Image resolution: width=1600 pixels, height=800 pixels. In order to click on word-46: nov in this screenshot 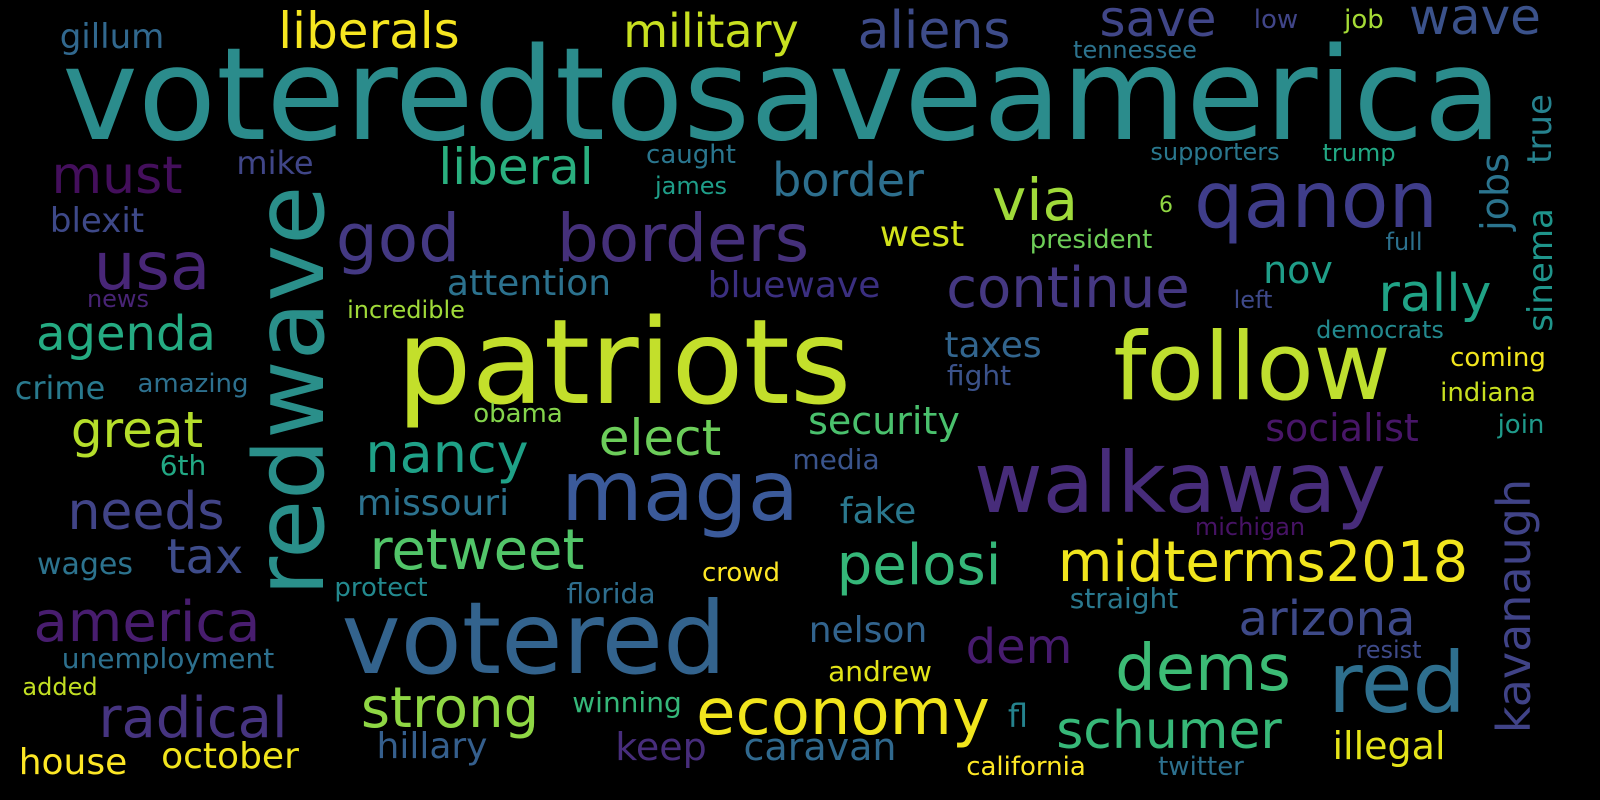, I will do `click(1298, 270)`.